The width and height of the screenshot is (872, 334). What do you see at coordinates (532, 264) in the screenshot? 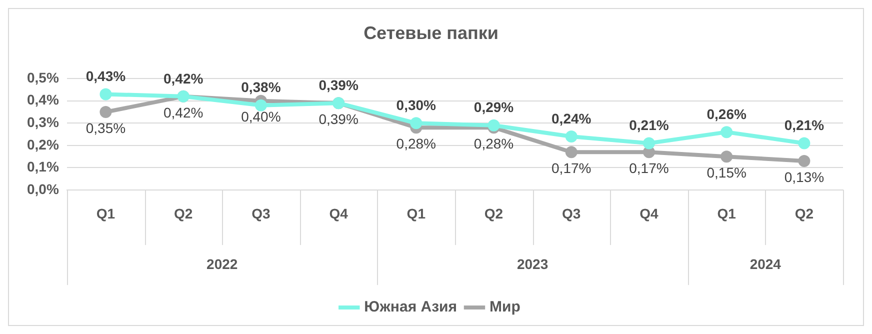
I see `text: 2023` at bounding box center [532, 264].